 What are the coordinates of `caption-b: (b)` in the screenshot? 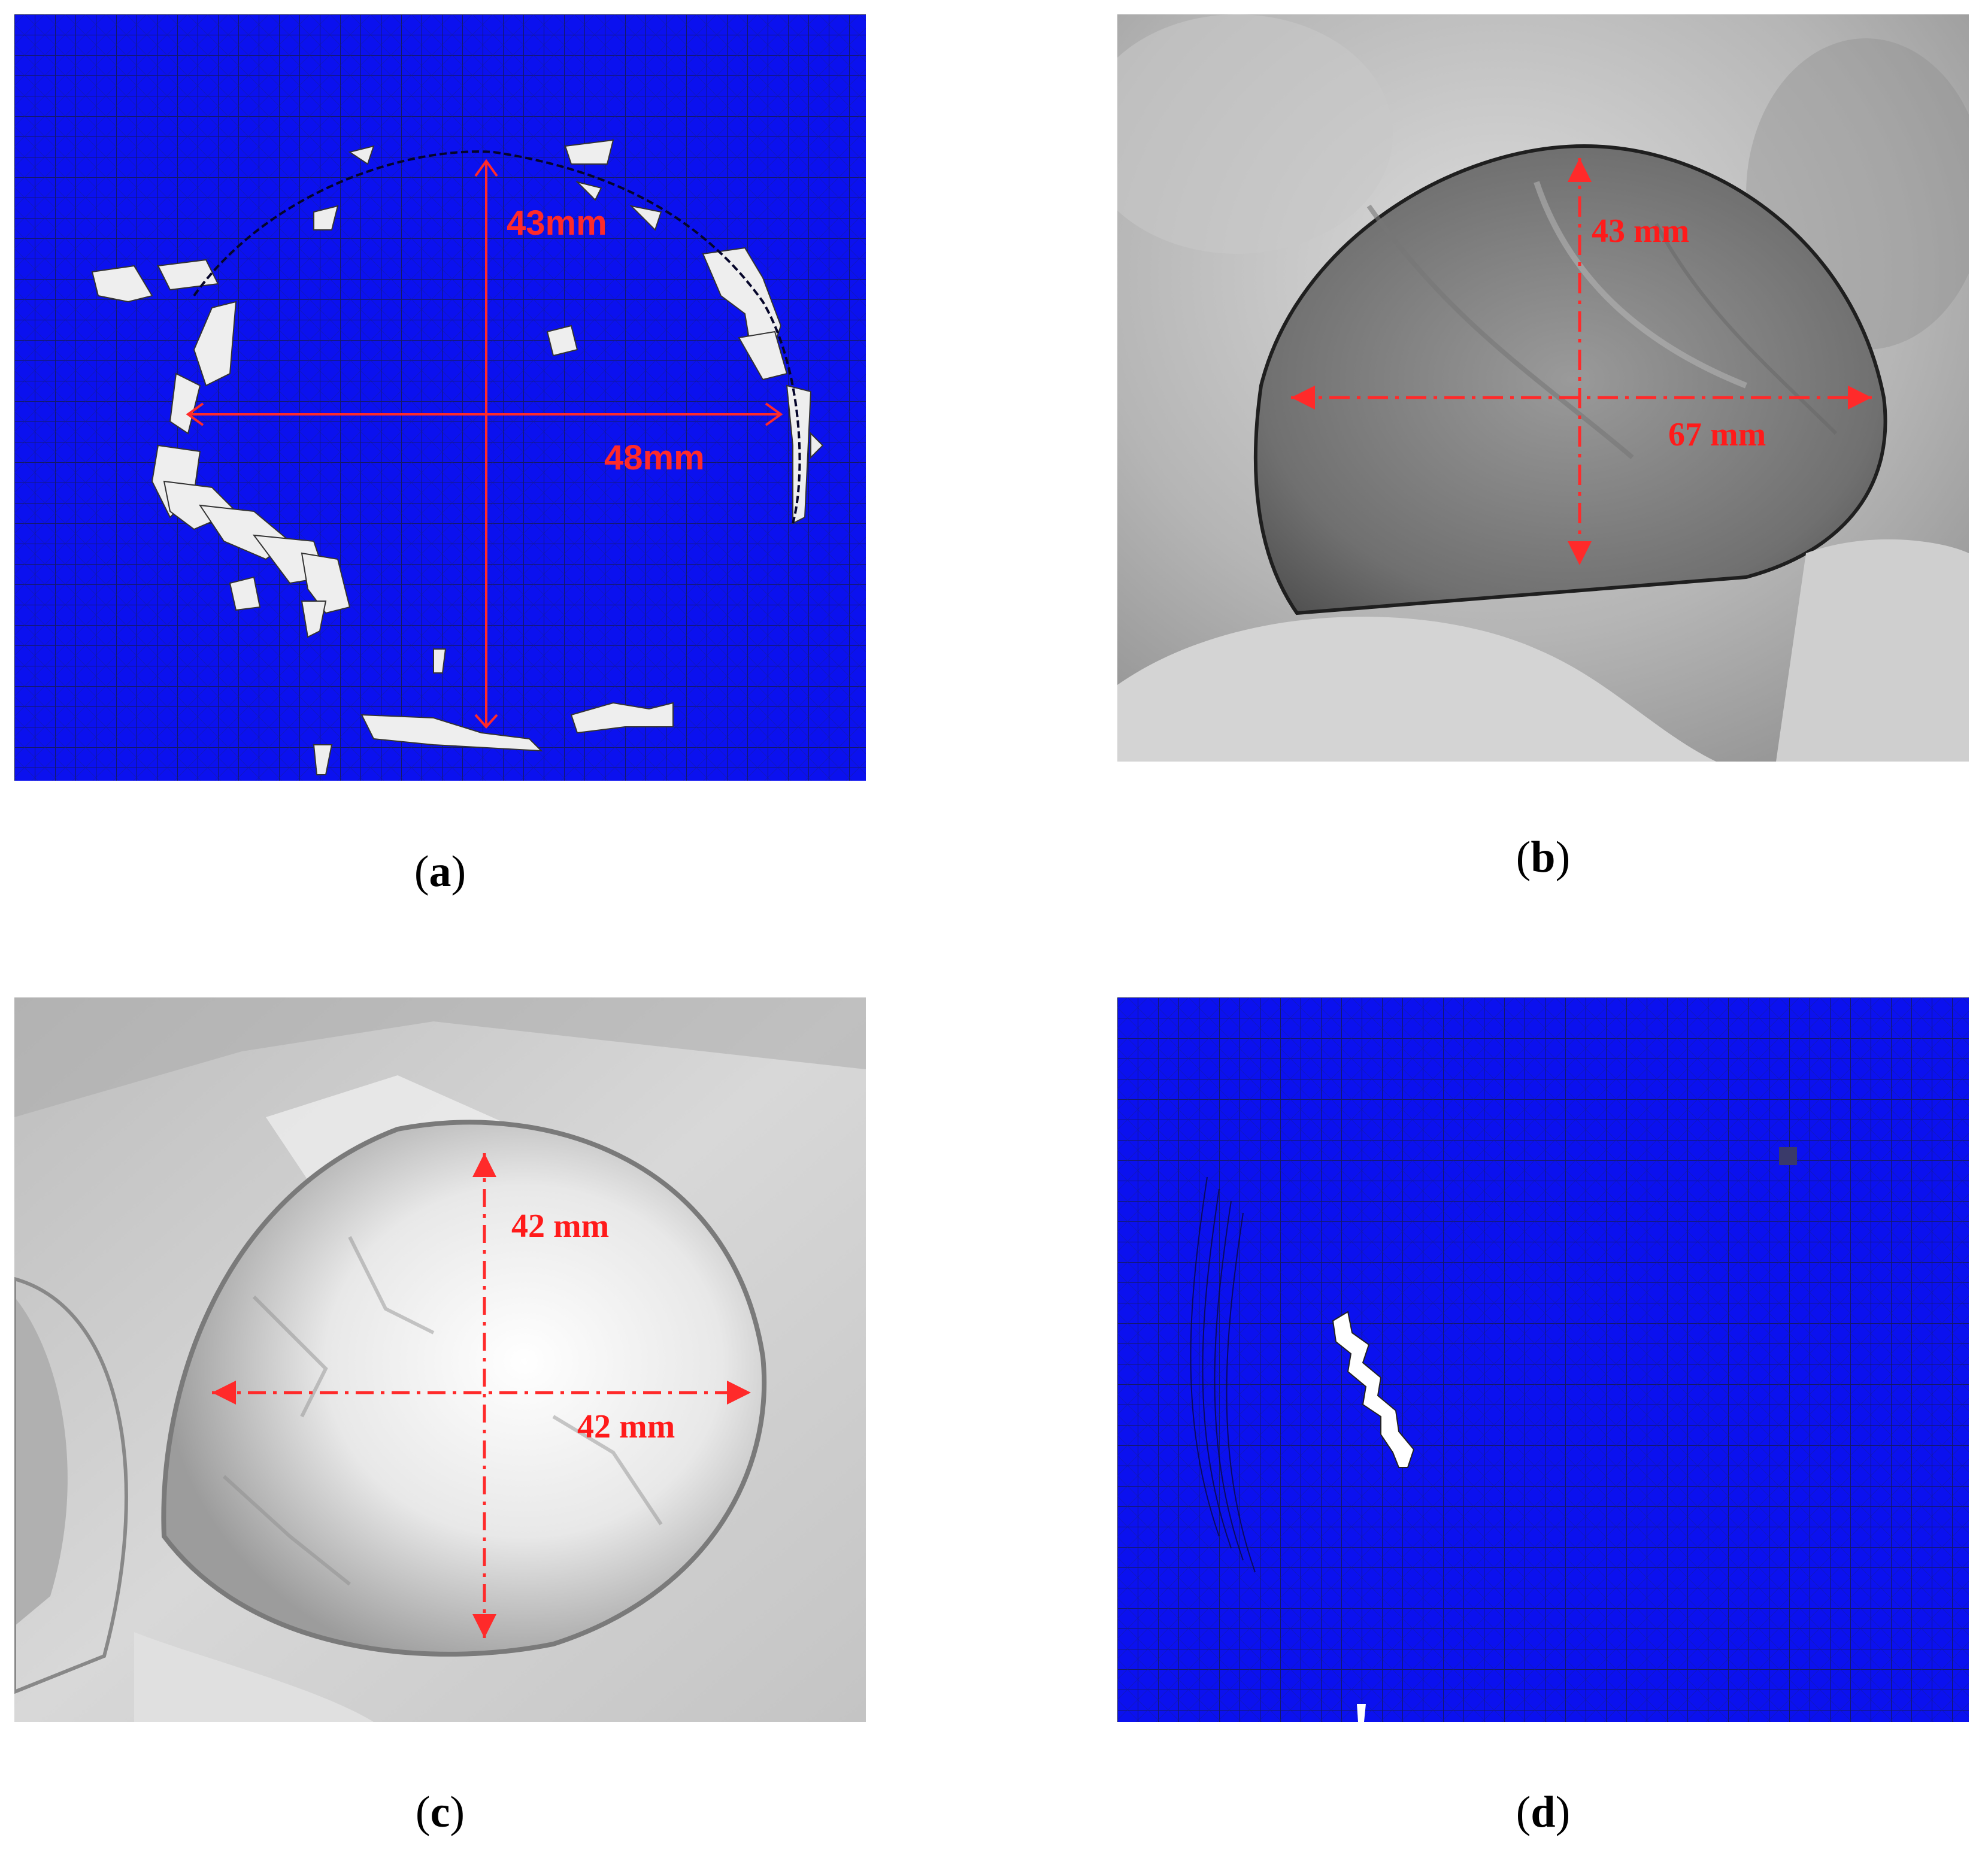 It's located at (1543, 857).